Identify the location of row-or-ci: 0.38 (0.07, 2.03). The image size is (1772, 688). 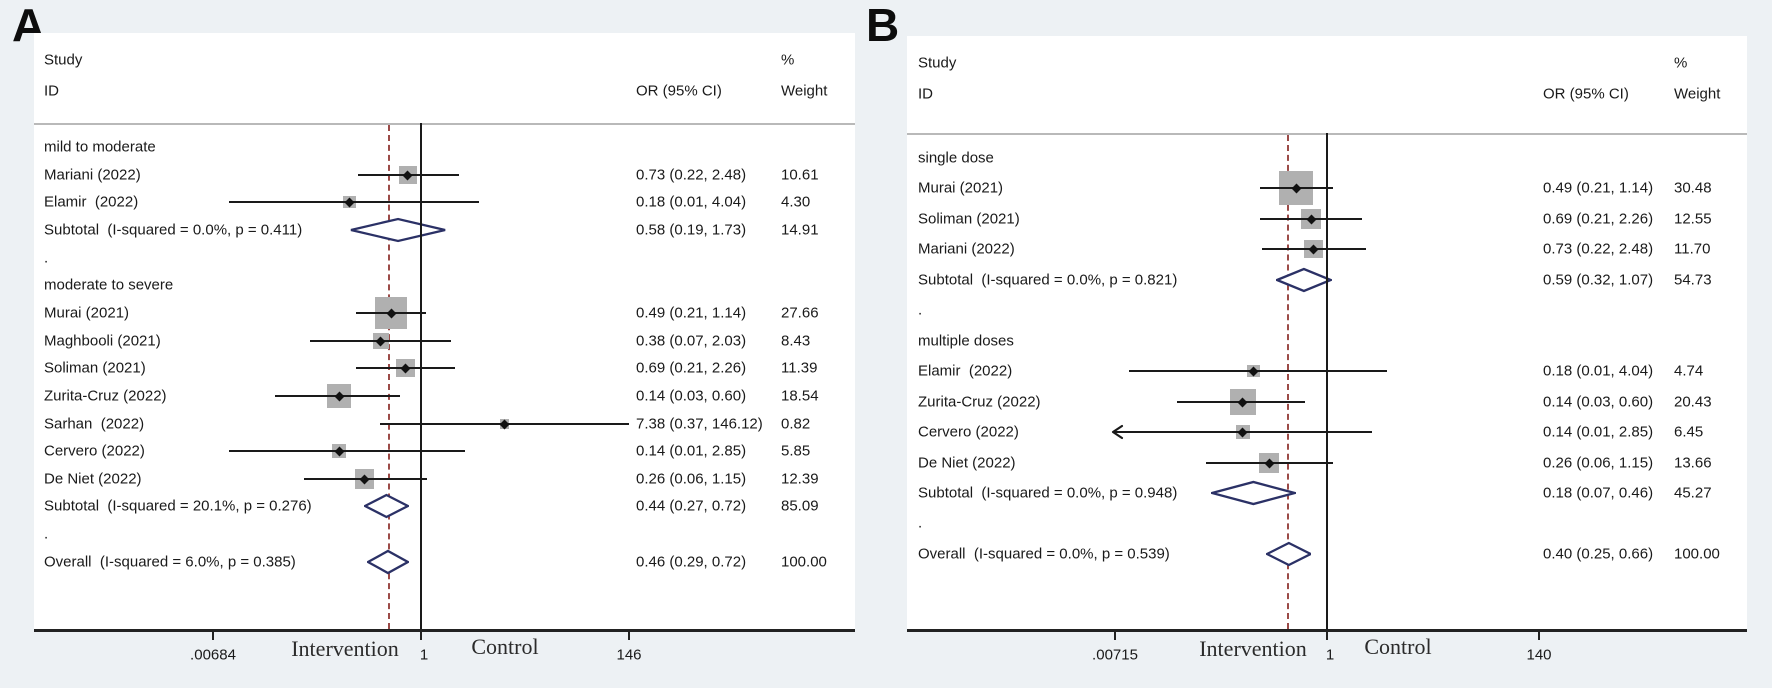
(691, 341).